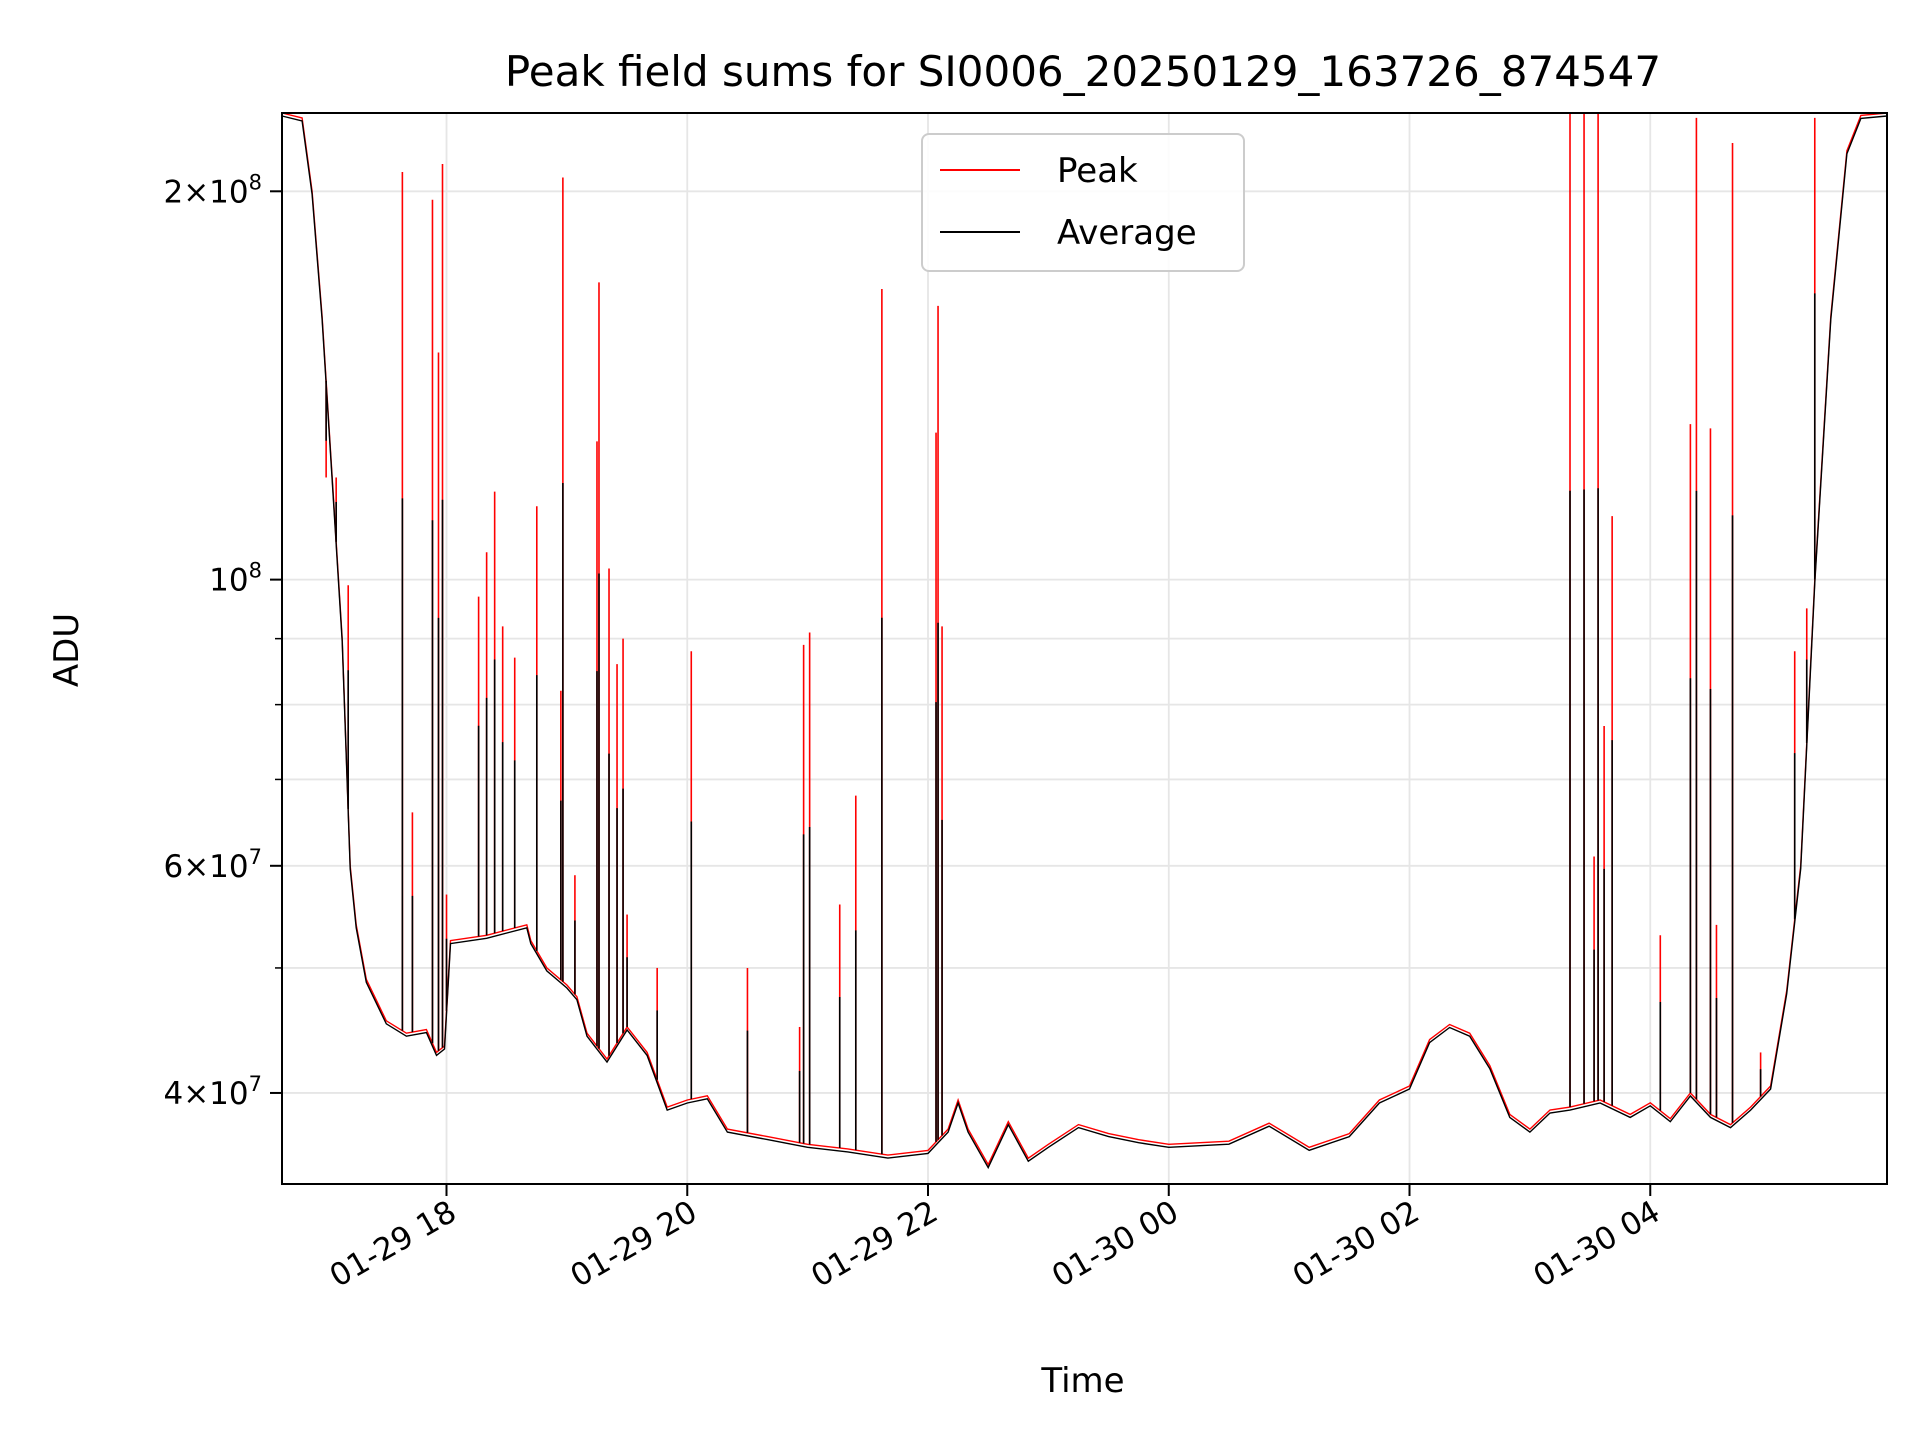 Image resolution: width=1920 pixels, height=1440 pixels. What do you see at coordinates (1127, 233) in the screenshot?
I see `legend-label-average: Average` at bounding box center [1127, 233].